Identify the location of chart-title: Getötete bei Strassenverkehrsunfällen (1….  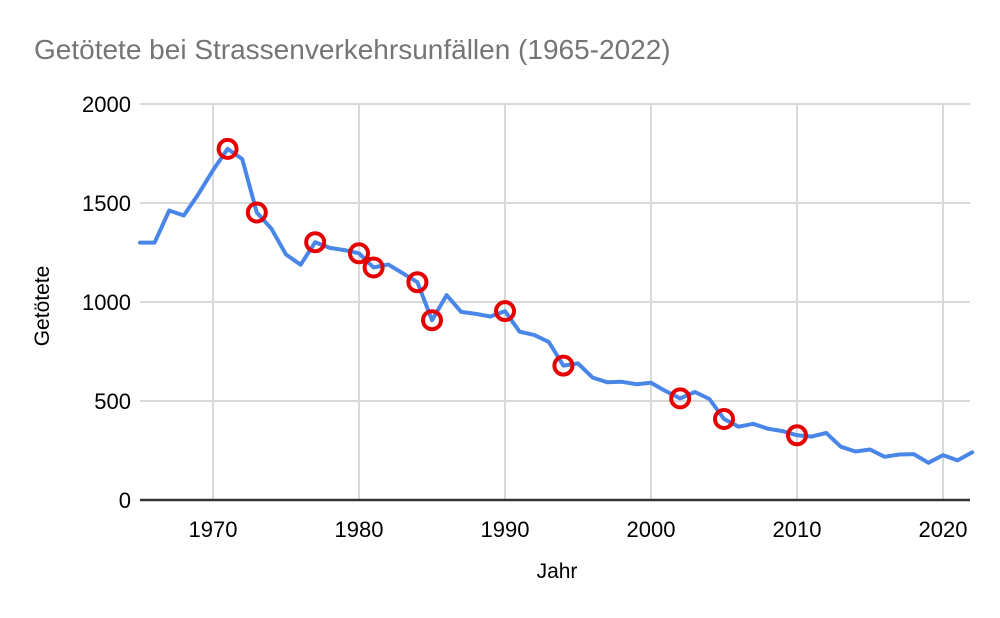
(352, 49).